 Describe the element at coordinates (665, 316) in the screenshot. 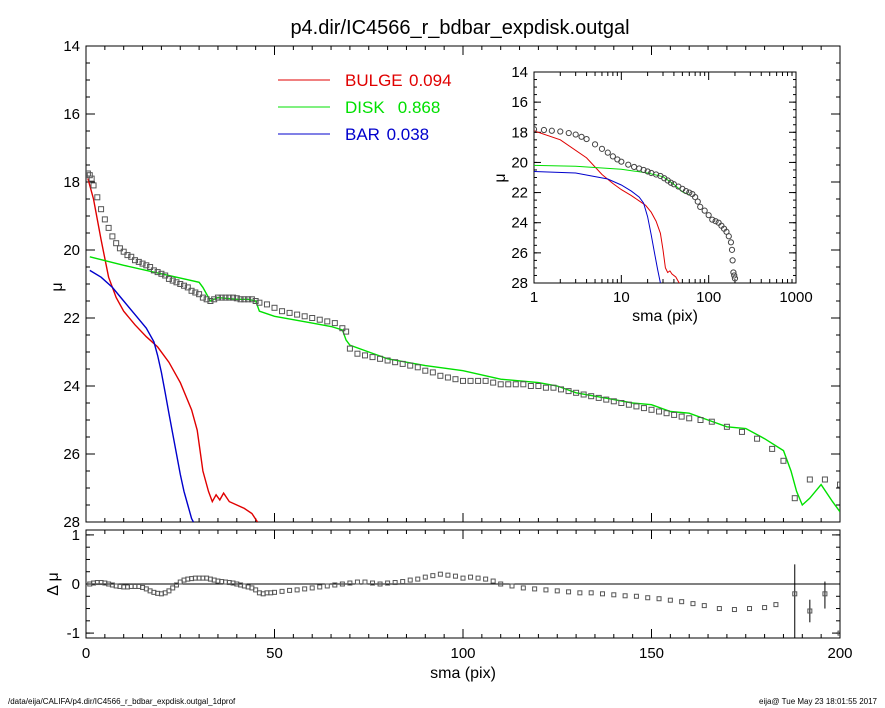

I see `inset-x-axis-label: sma (pix)` at that location.